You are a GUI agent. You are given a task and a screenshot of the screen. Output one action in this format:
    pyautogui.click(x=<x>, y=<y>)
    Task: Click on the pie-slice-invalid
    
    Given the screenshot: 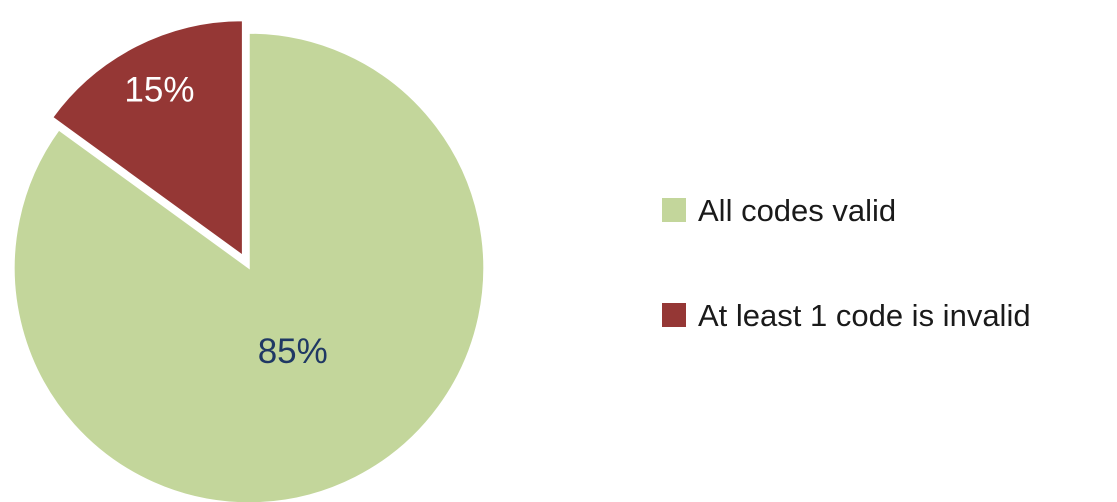 What is the action you would take?
    pyautogui.click(x=147, y=138)
    